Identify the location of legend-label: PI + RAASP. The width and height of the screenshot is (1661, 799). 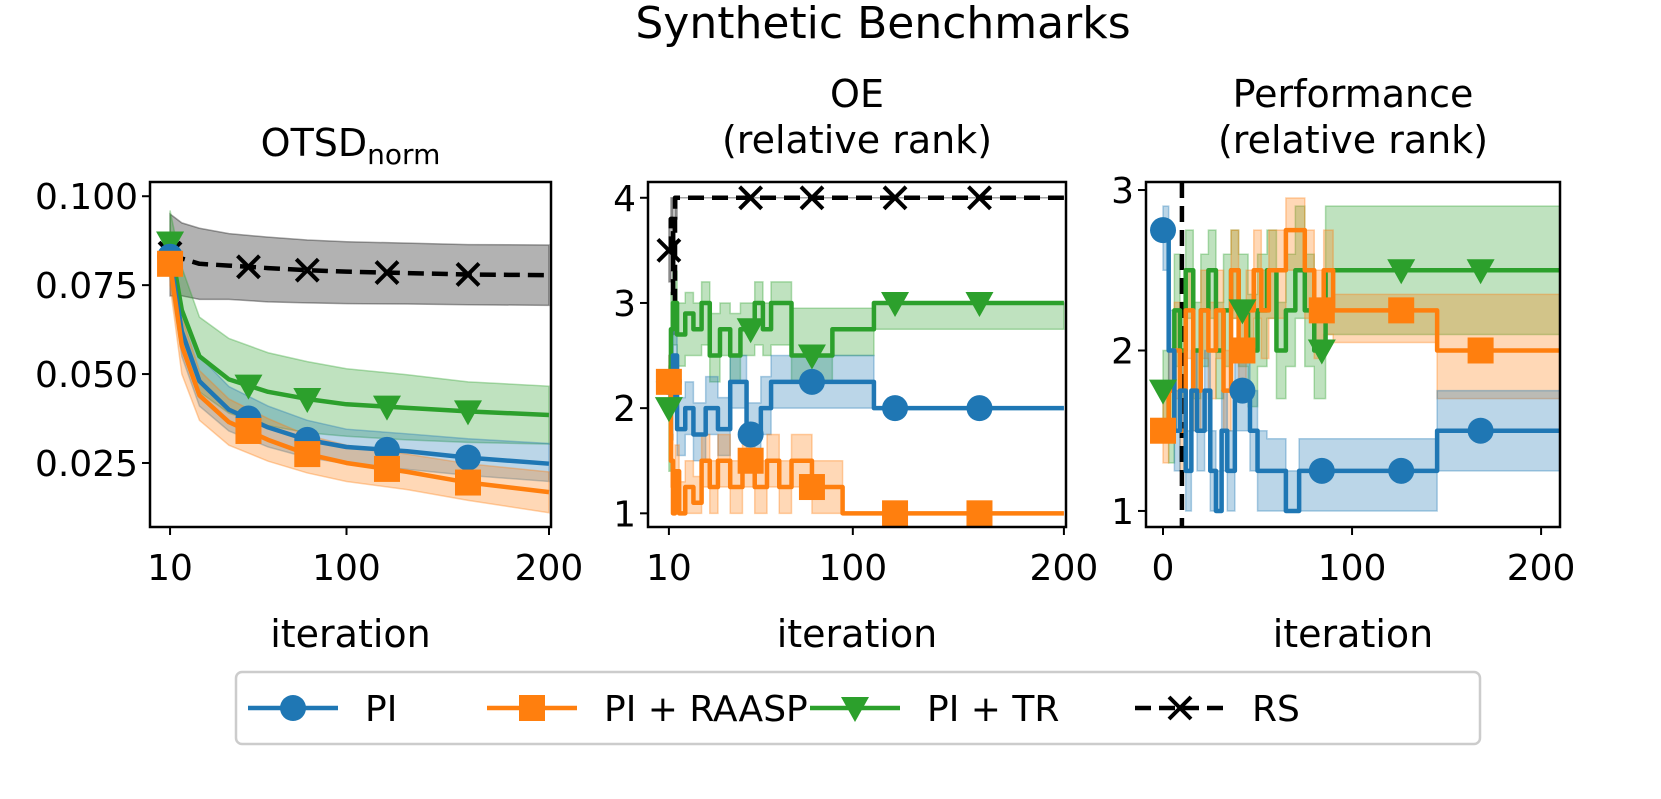
(706, 709).